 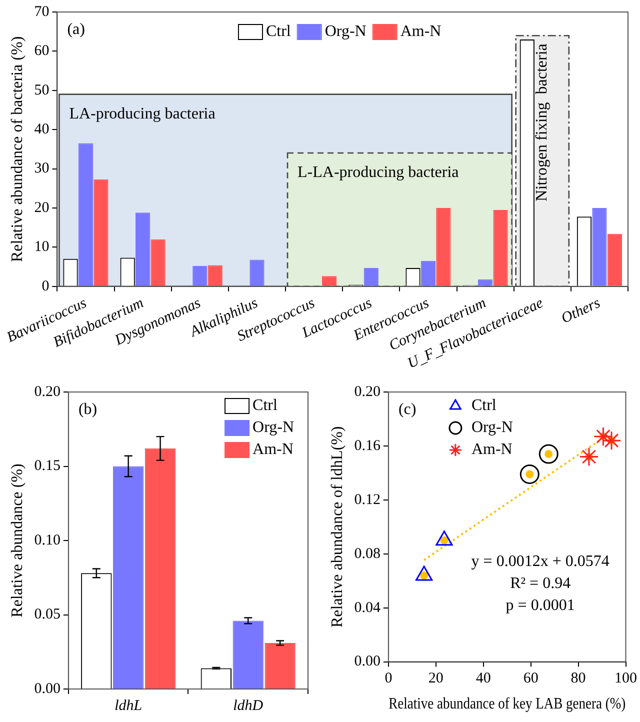 I want to click on x-tick-label: Others, so click(x=581, y=311).